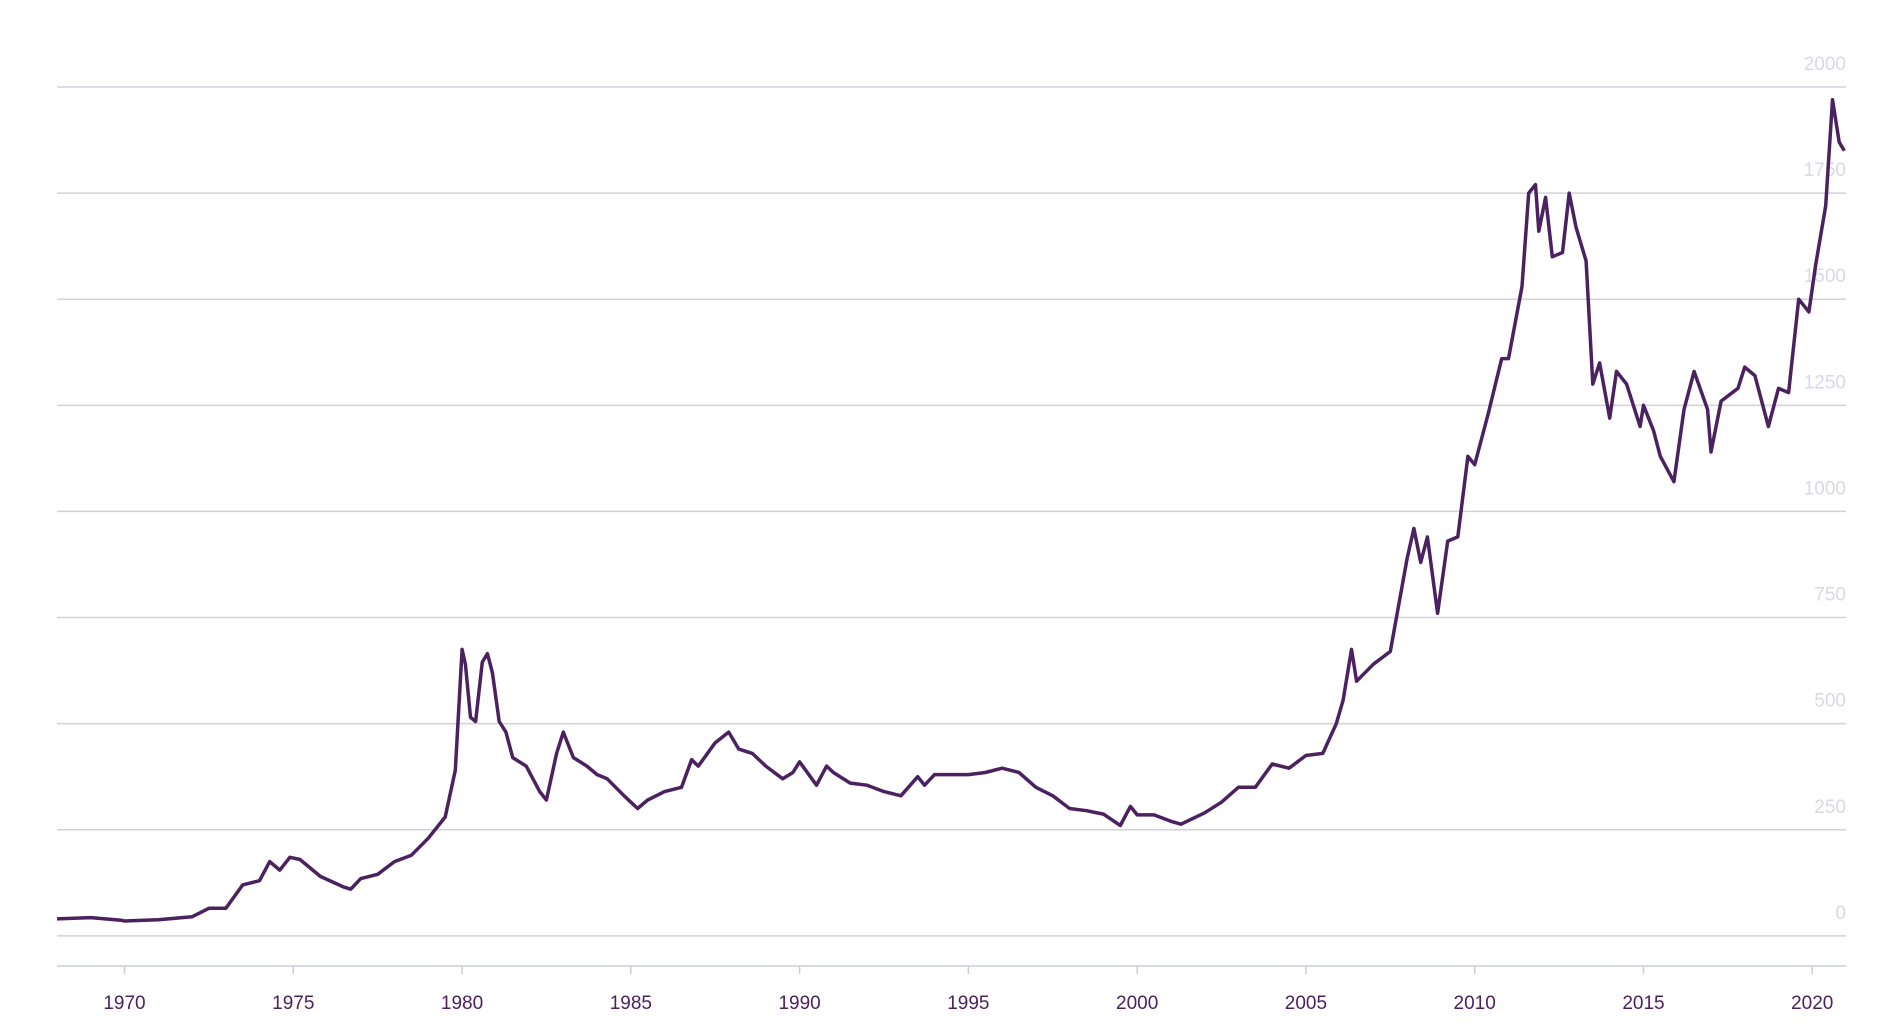 The image size is (1891, 1035). I want to click on x-tick-label: 1995, so click(968, 1003).